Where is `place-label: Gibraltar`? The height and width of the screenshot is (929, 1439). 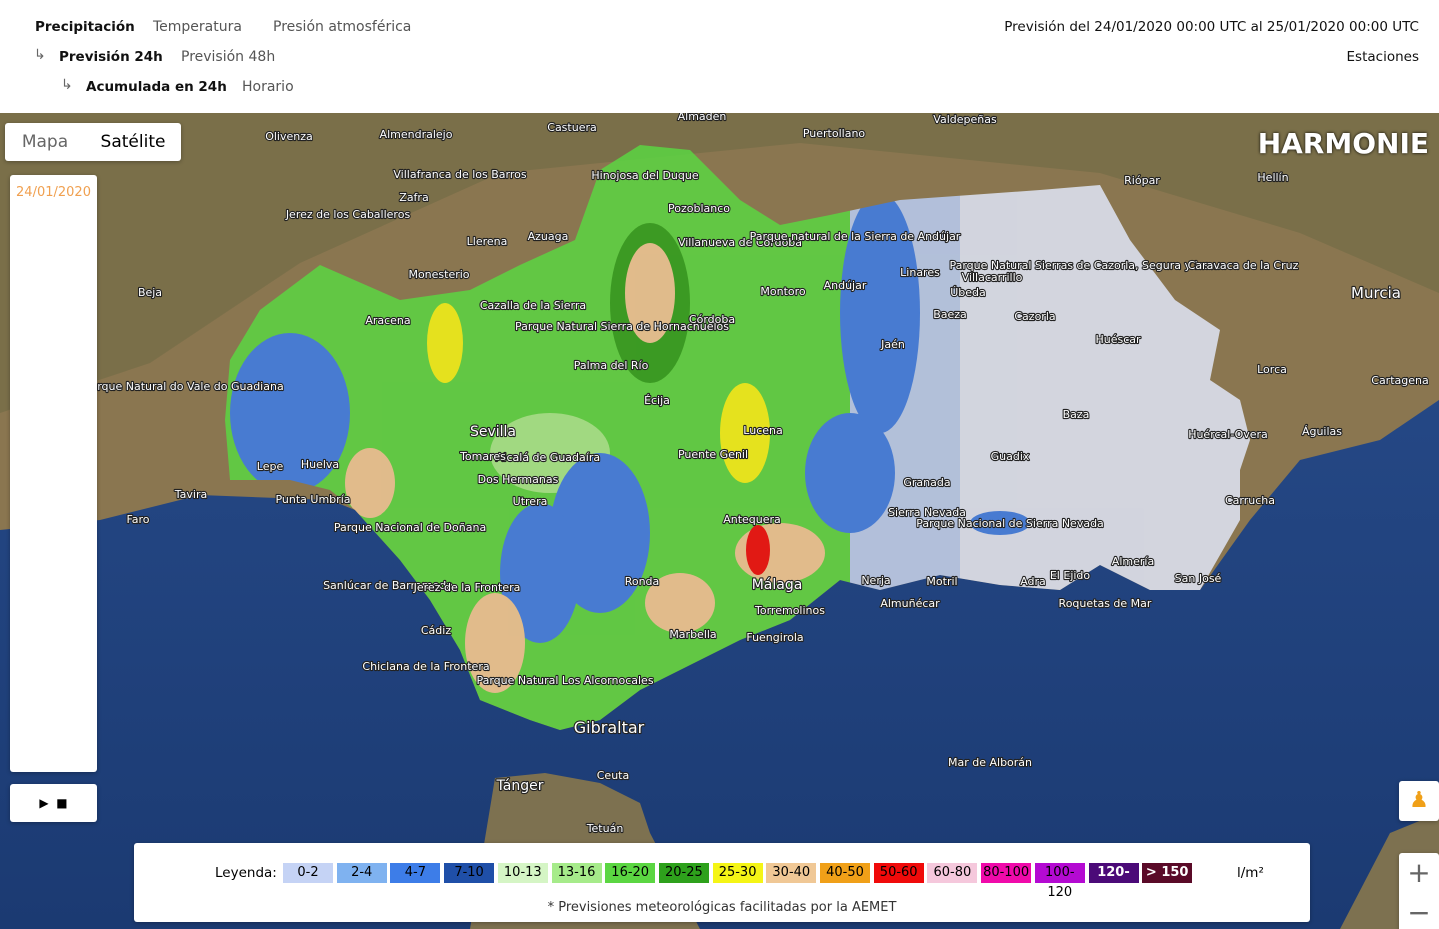 place-label: Gibraltar is located at coordinates (609, 727).